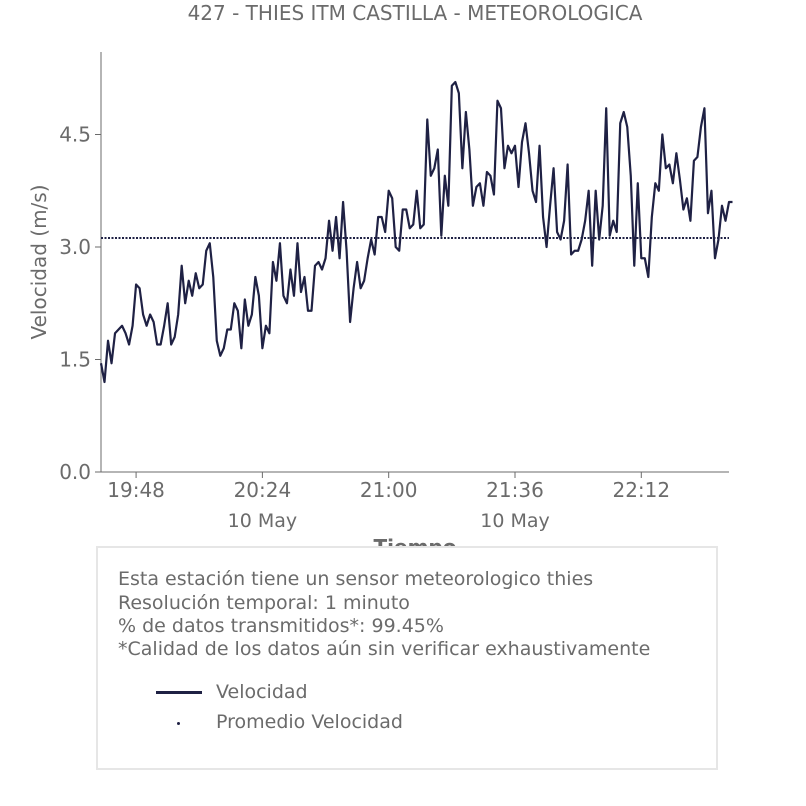 Image resolution: width=806 pixels, height=806 pixels. Describe the element at coordinates (281, 626) in the screenshot. I see `info-percent-text: % de datos transmitidos*: 99.45%` at that location.